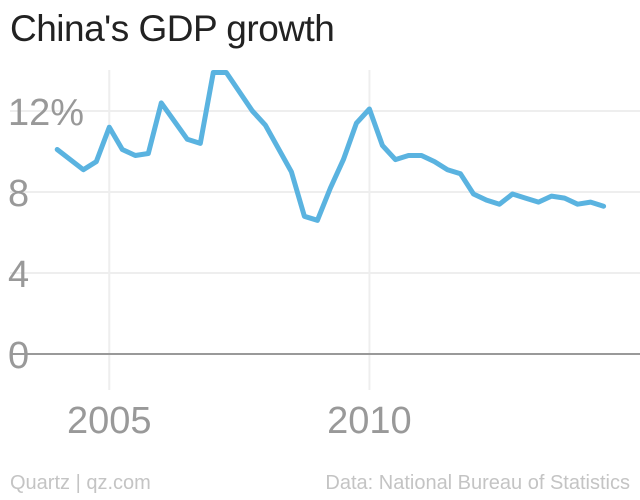  What do you see at coordinates (18, 275) in the screenshot?
I see `y-tick-label: 4` at bounding box center [18, 275].